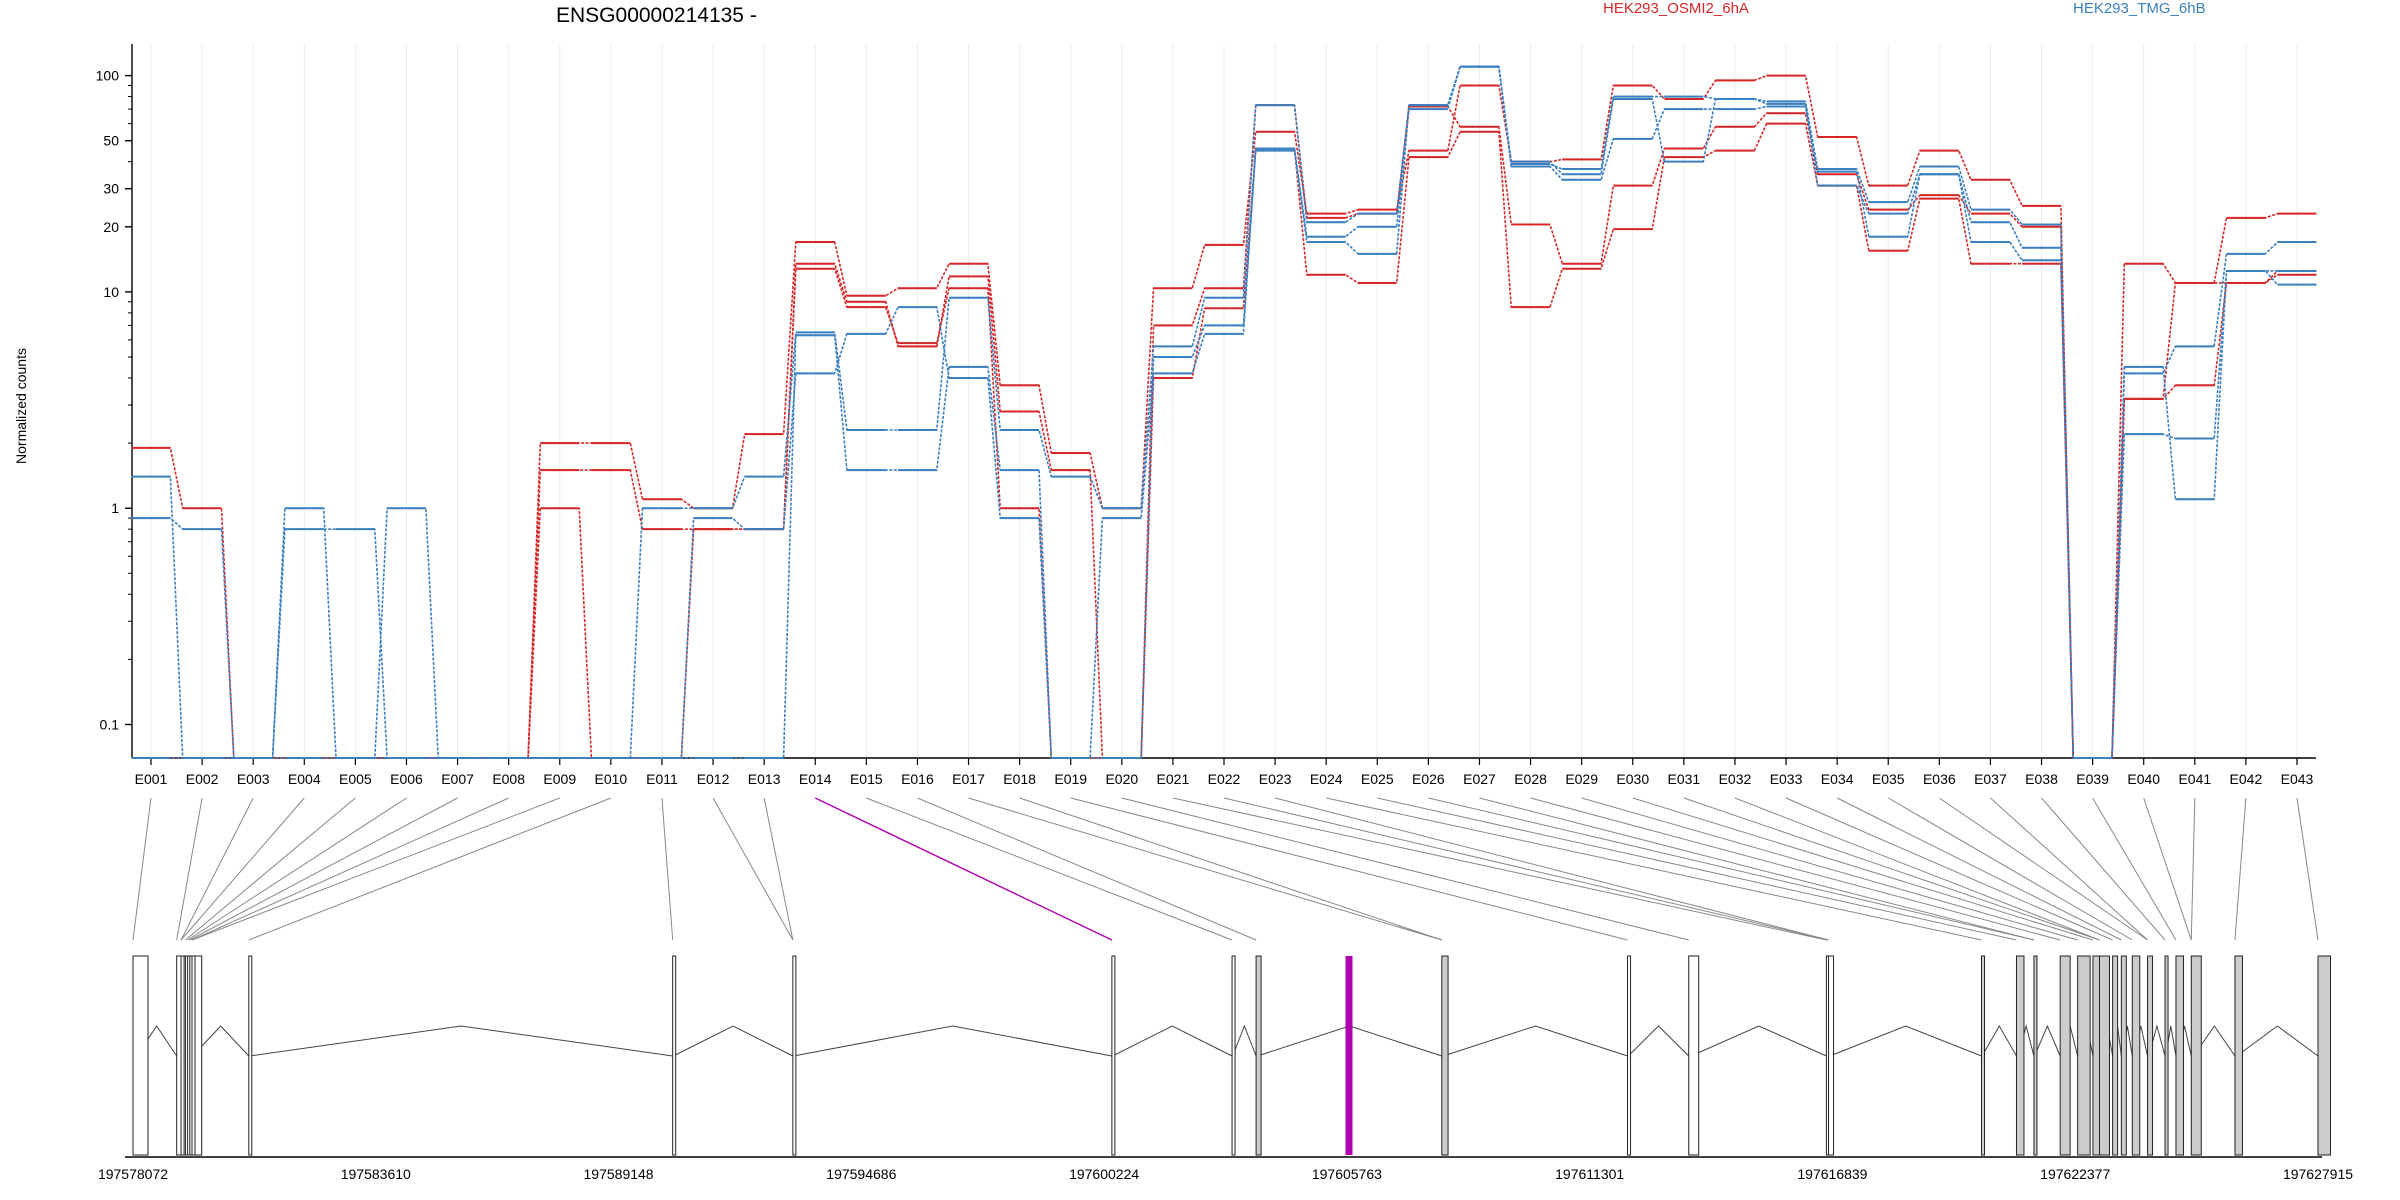  Describe the element at coordinates (1121, 779) in the screenshot. I see `x-tick-label: E020` at that location.